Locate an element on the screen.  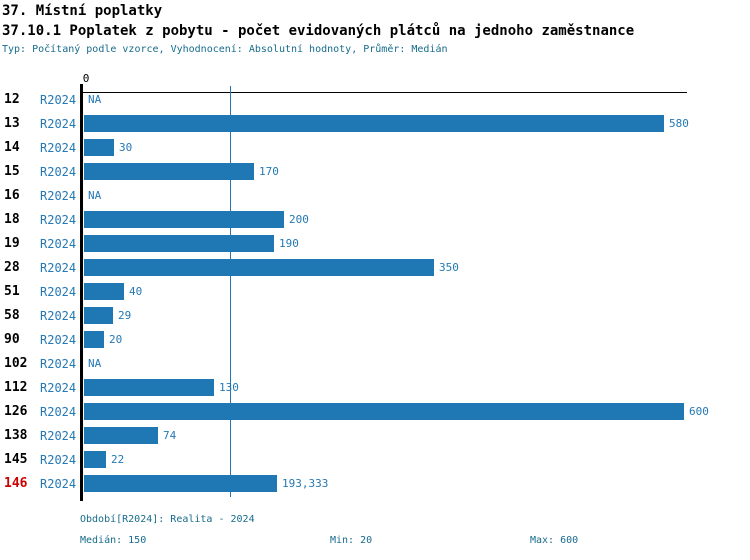
bar-value-label: 22 is located at coordinates (118, 459).